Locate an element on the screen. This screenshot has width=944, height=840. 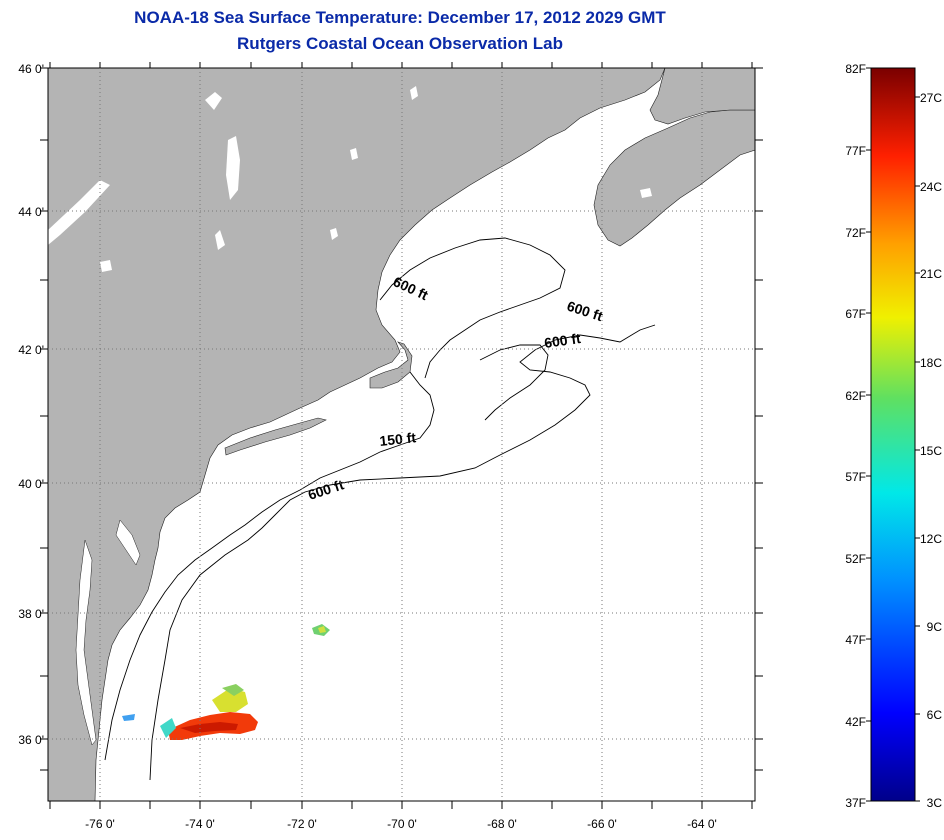
lon-label: -76 0' is located at coordinates (100, 824).